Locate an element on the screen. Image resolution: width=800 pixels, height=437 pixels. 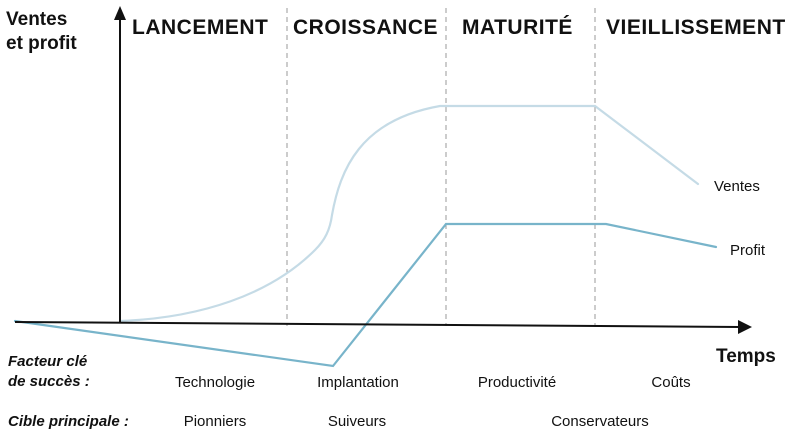
phase-decline: VIEILLISSEMENT is located at coordinates (696, 27).